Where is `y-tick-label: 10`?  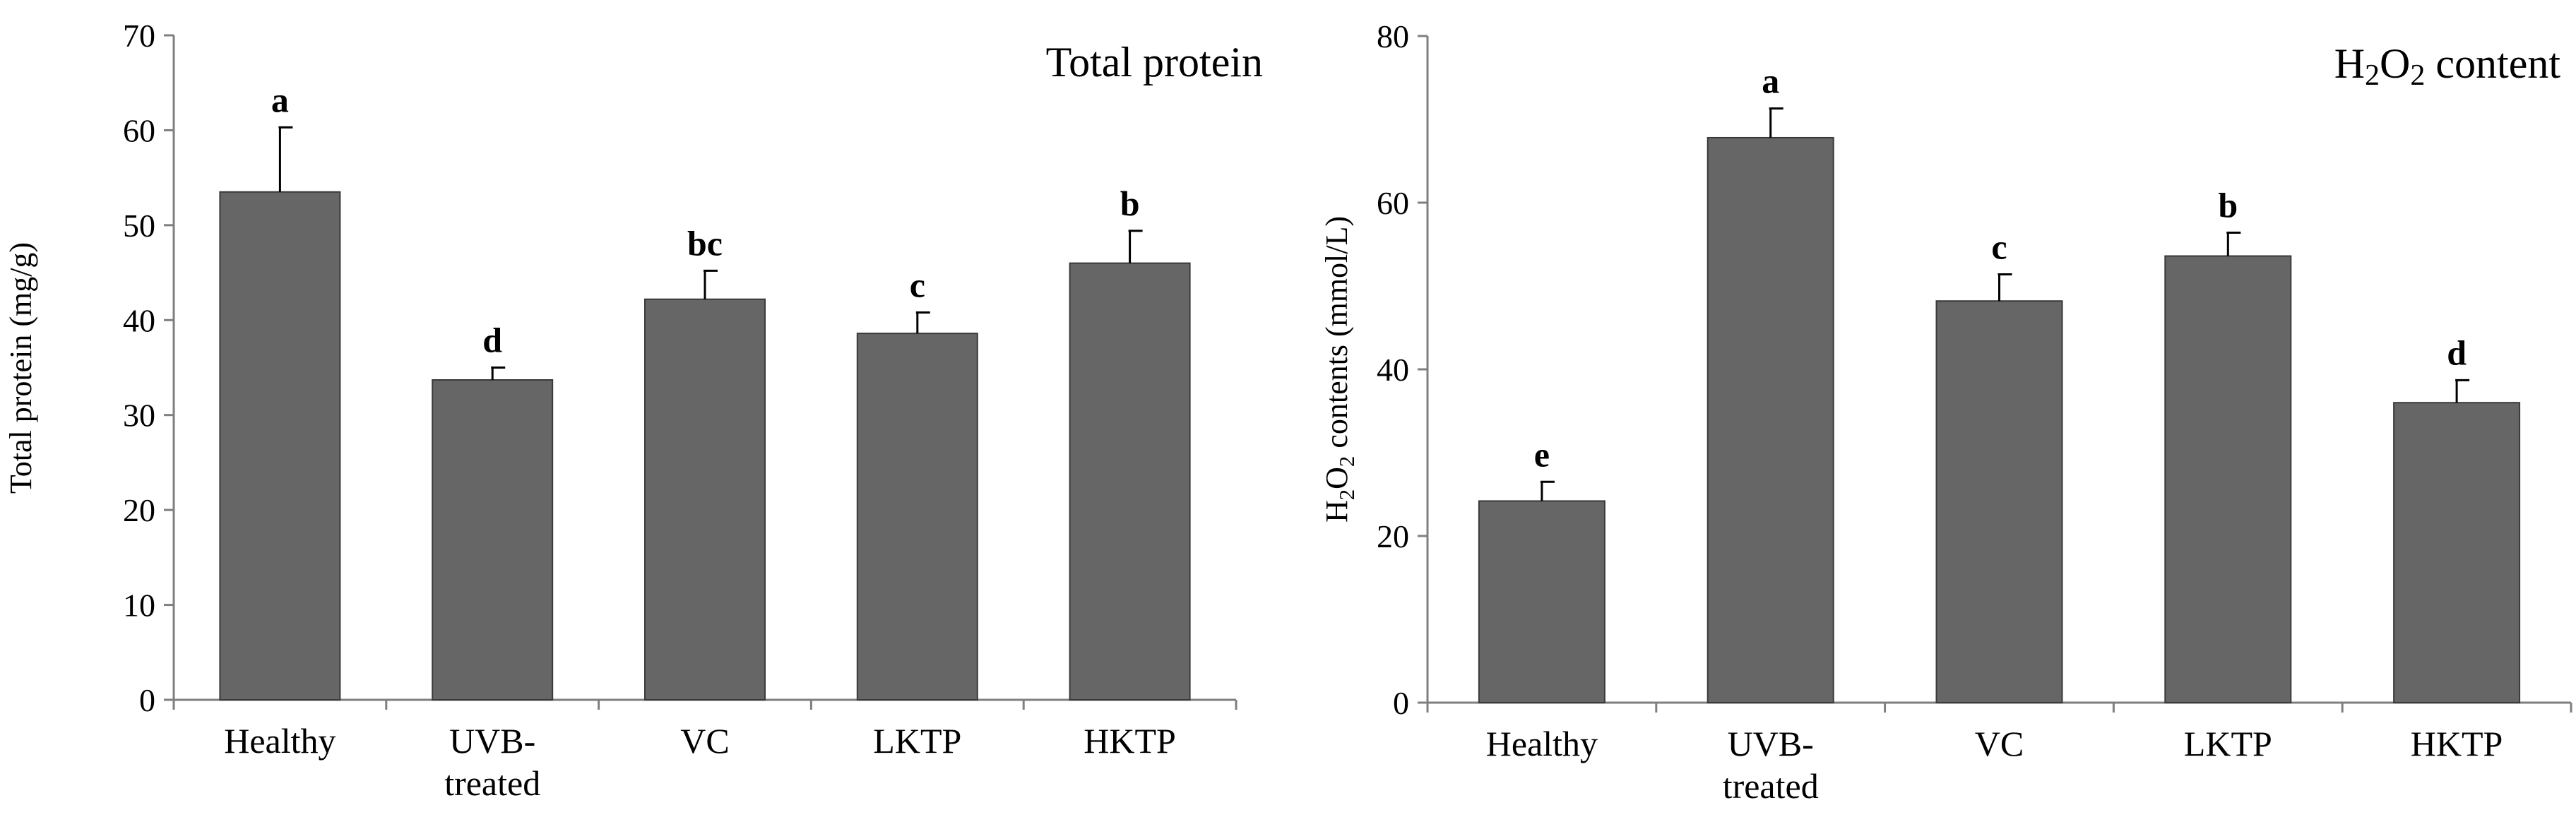
y-tick-label: 10 is located at coordinates (139, 606).